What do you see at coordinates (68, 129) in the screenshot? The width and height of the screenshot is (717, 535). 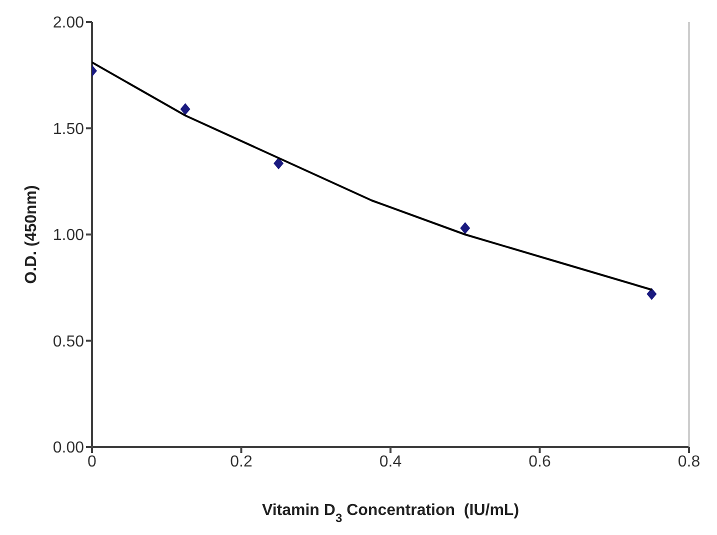 I see `y-tick-label: 1.50` at bounding box center [68, 129].